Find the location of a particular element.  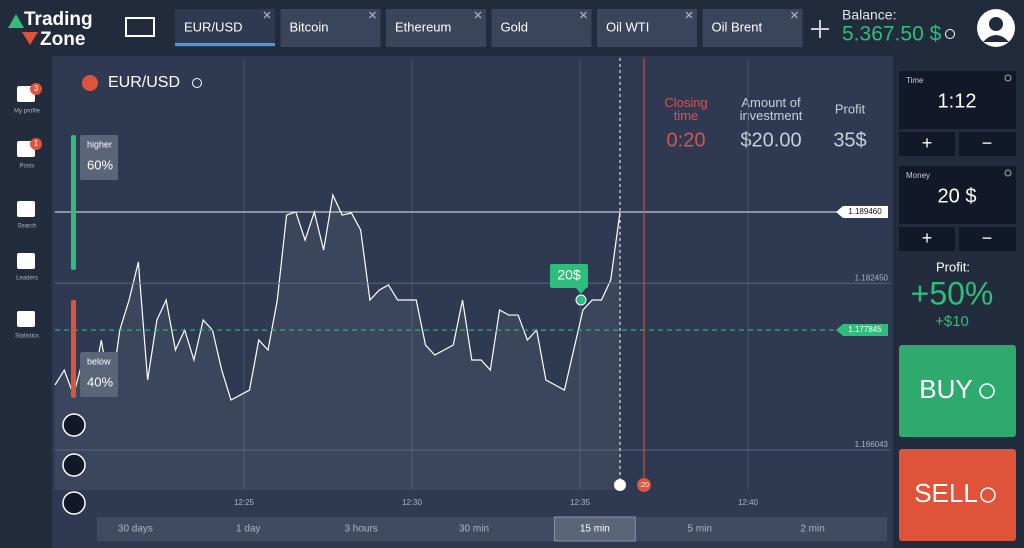

profit-label: Profit: is located at coordinates (953, 266).